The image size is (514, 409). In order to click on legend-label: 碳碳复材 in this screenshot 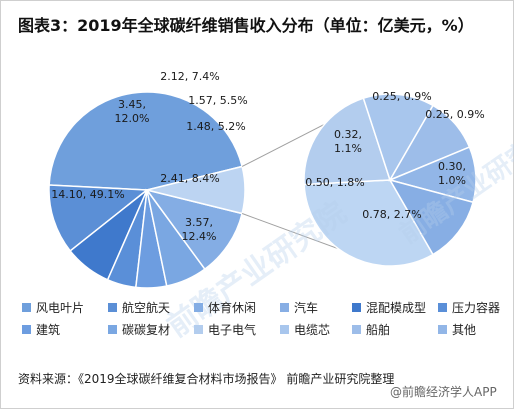, I will do `click(146, 330)`.